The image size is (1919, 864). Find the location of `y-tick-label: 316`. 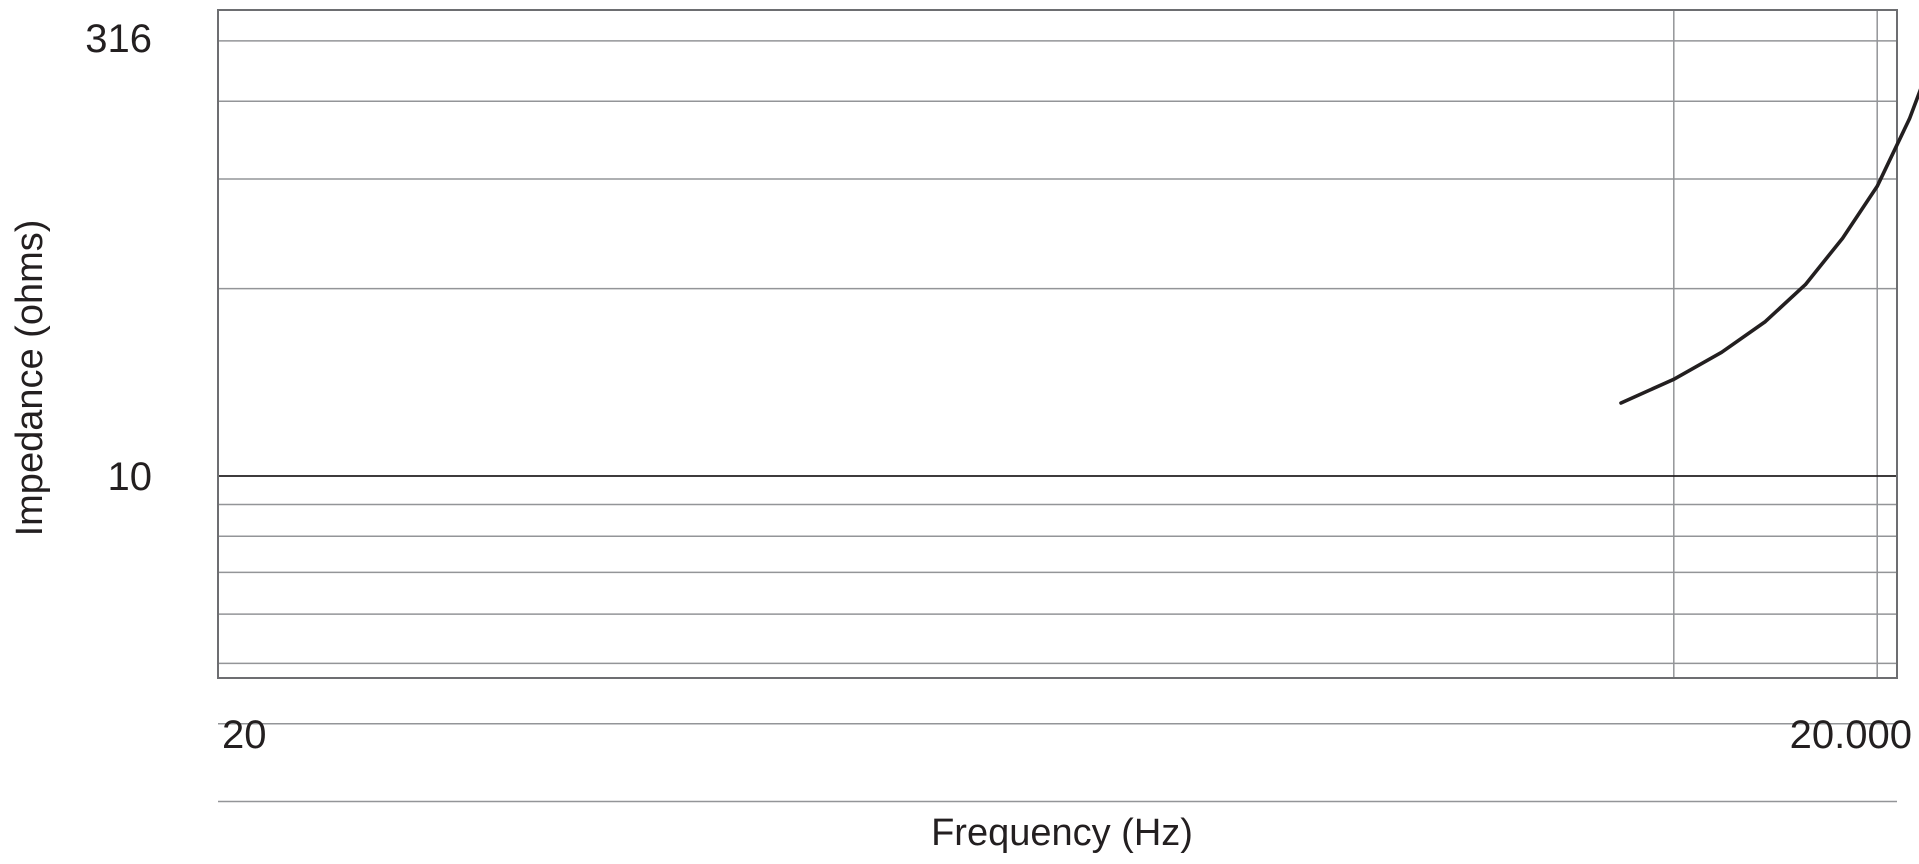

y-tick-label: 316 is located at coordinates (118, 39).